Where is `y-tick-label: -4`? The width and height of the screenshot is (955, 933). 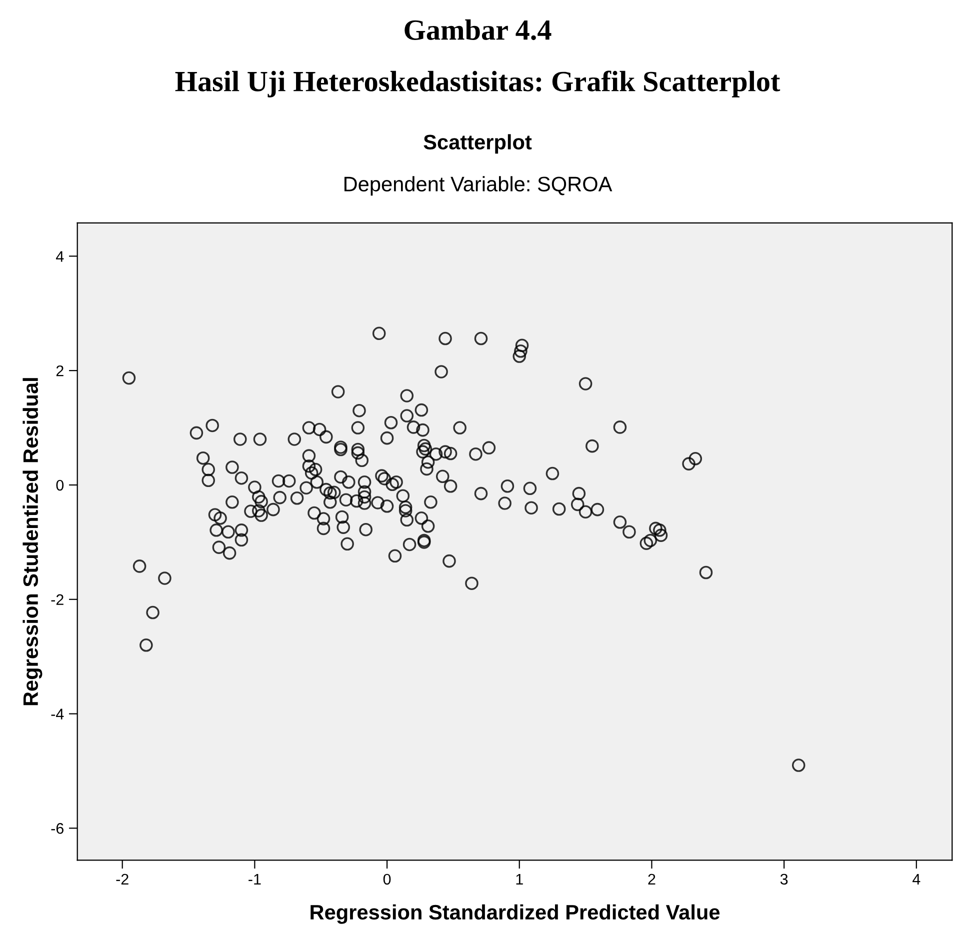 y-tick-label: -4 is located at coordinates (57, 714).